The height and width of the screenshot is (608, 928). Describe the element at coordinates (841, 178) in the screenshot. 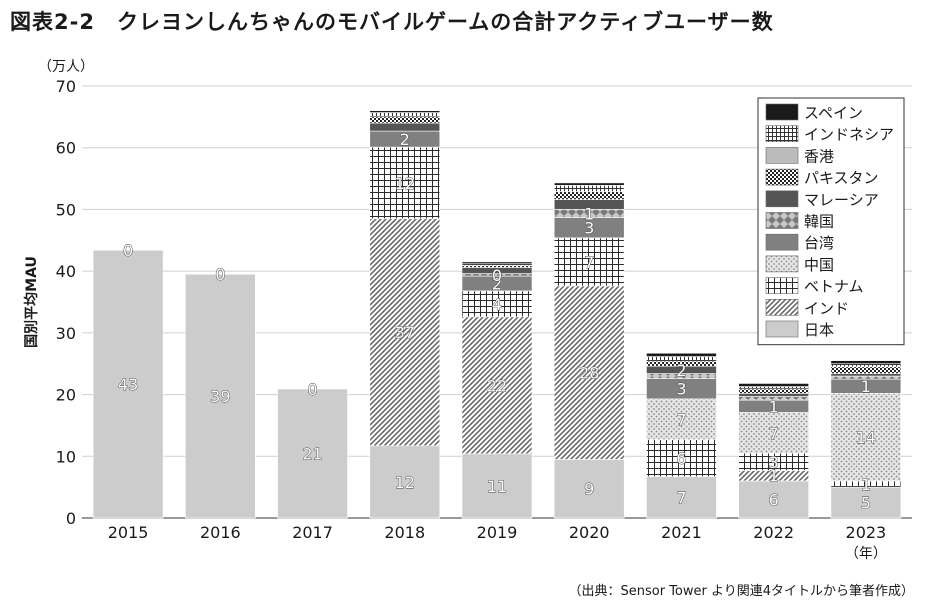

I see `legend-label: パキスタン` at that location.